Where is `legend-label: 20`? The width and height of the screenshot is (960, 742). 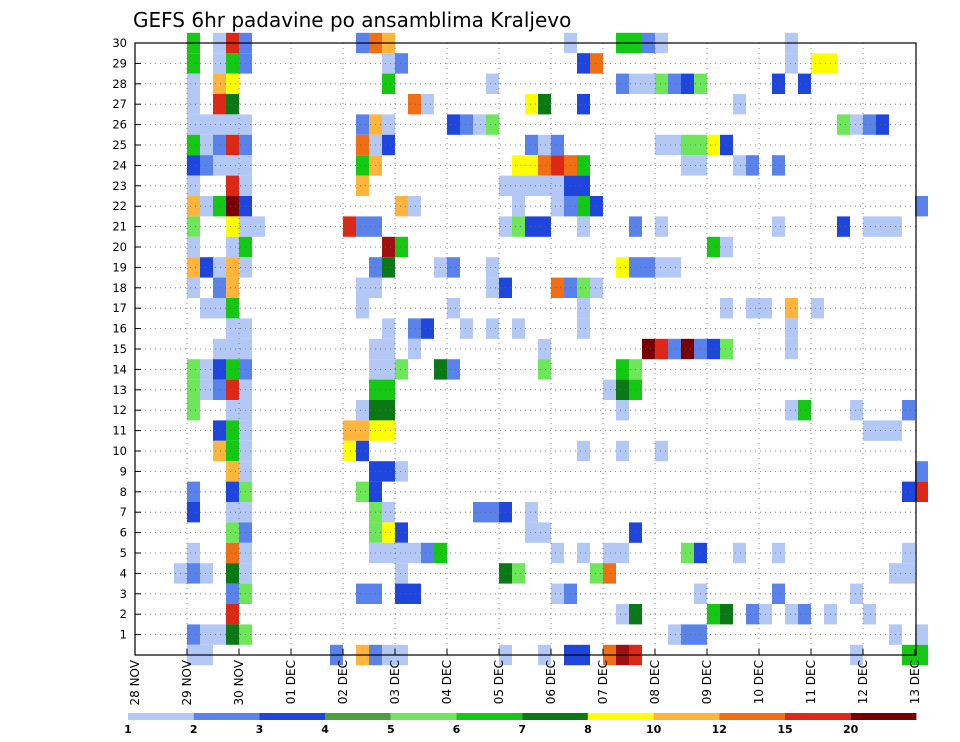 legend-label: 20 is located at coordinates (851, 729).